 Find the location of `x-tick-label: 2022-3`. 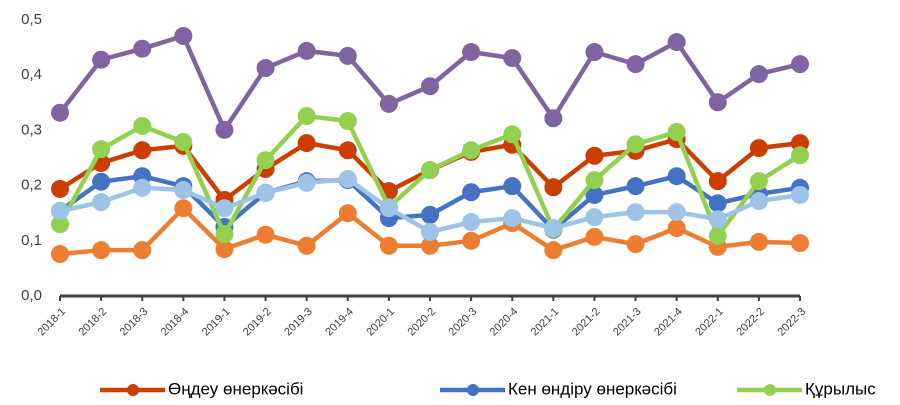

x-tick-label: 2022-3 is located at coordinates (791, 322).